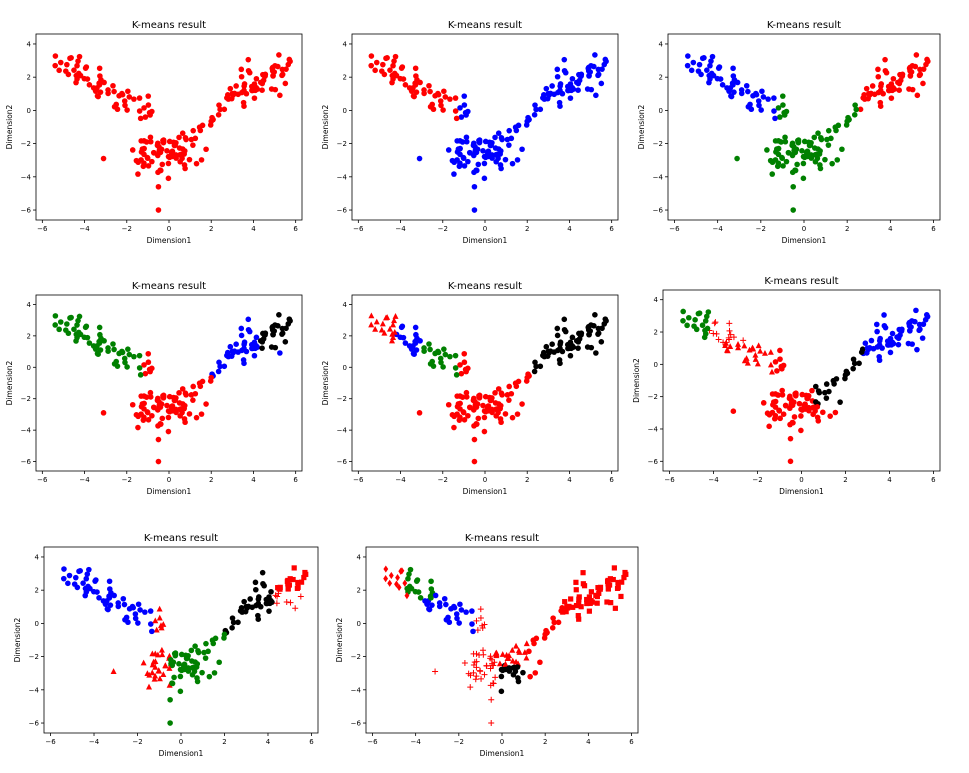  What do you see at coordinates (342, 399) in the screenshot?
I see `y-tick-label: −2` at bounding box center [342, 399].